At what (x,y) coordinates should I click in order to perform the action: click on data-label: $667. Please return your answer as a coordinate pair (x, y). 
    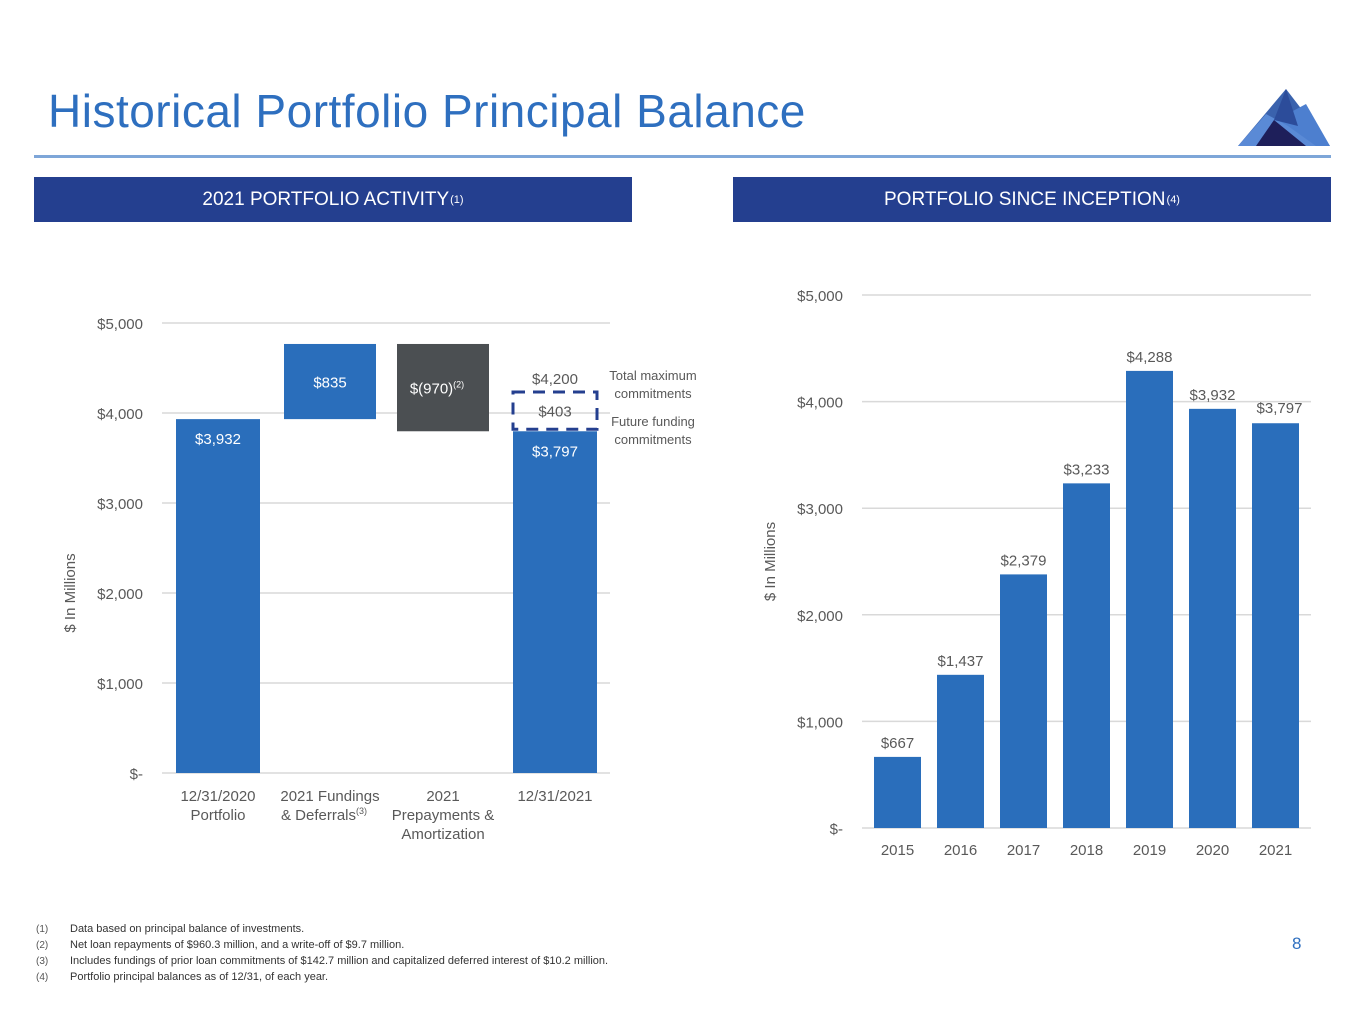
    Looking at the image, I should click on (897, 743).